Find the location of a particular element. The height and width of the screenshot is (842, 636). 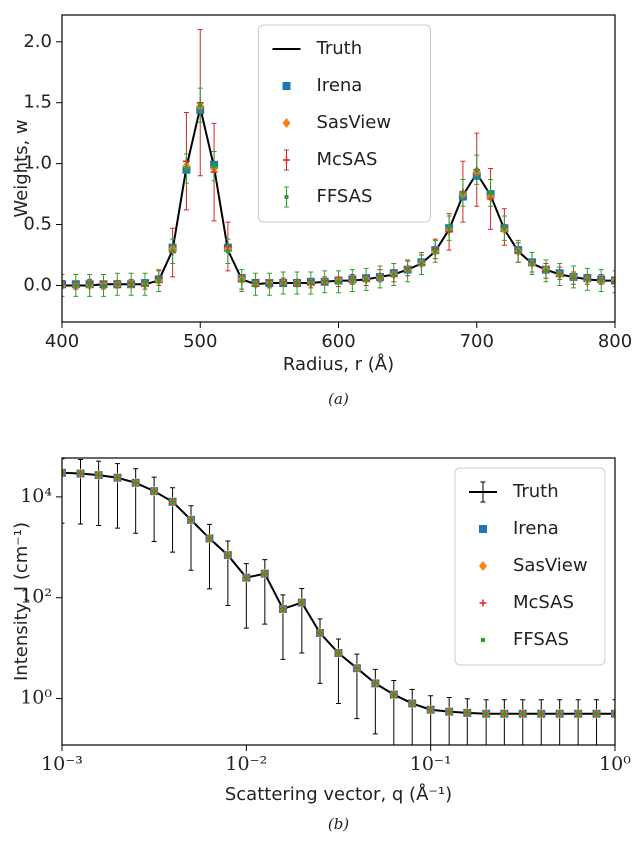

caption: (b) is located at coordinates (338, 824).